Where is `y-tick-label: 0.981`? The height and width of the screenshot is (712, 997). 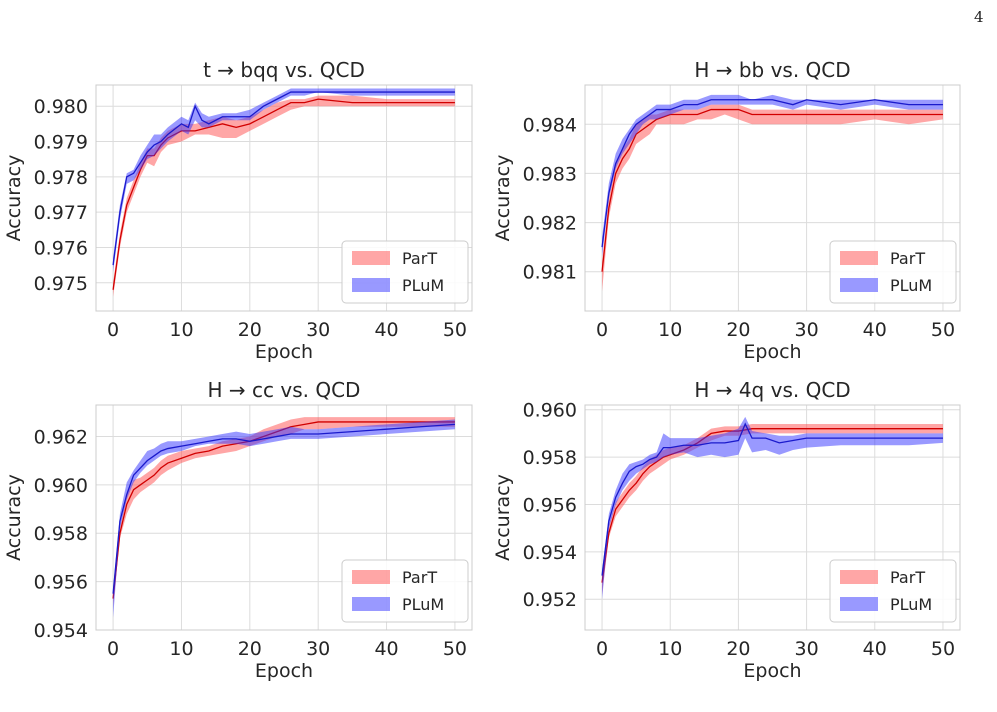
y-tick-label: 0.981 is located at coordinates (550, 273).